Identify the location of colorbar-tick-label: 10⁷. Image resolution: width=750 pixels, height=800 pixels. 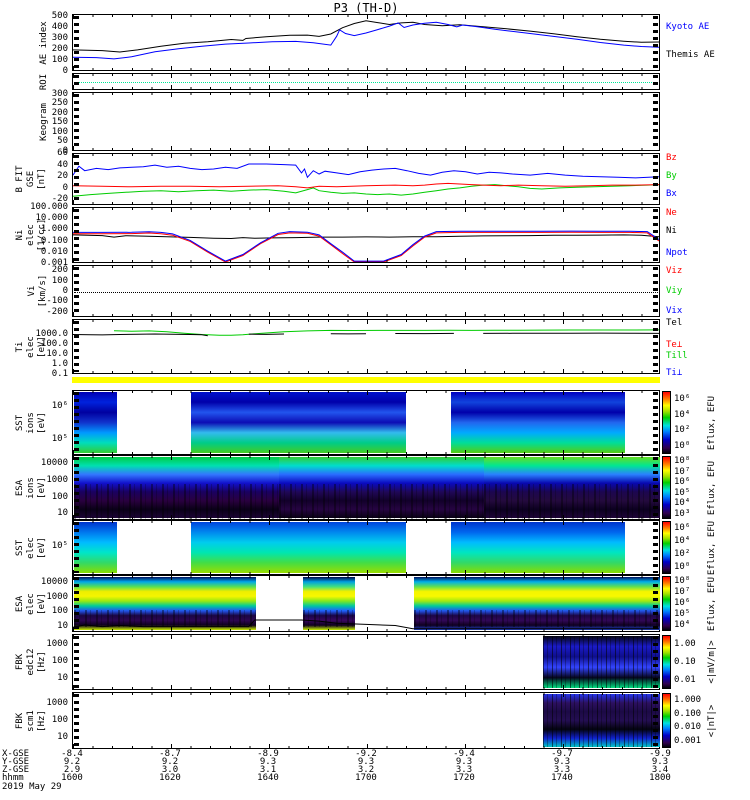
(682, 471).